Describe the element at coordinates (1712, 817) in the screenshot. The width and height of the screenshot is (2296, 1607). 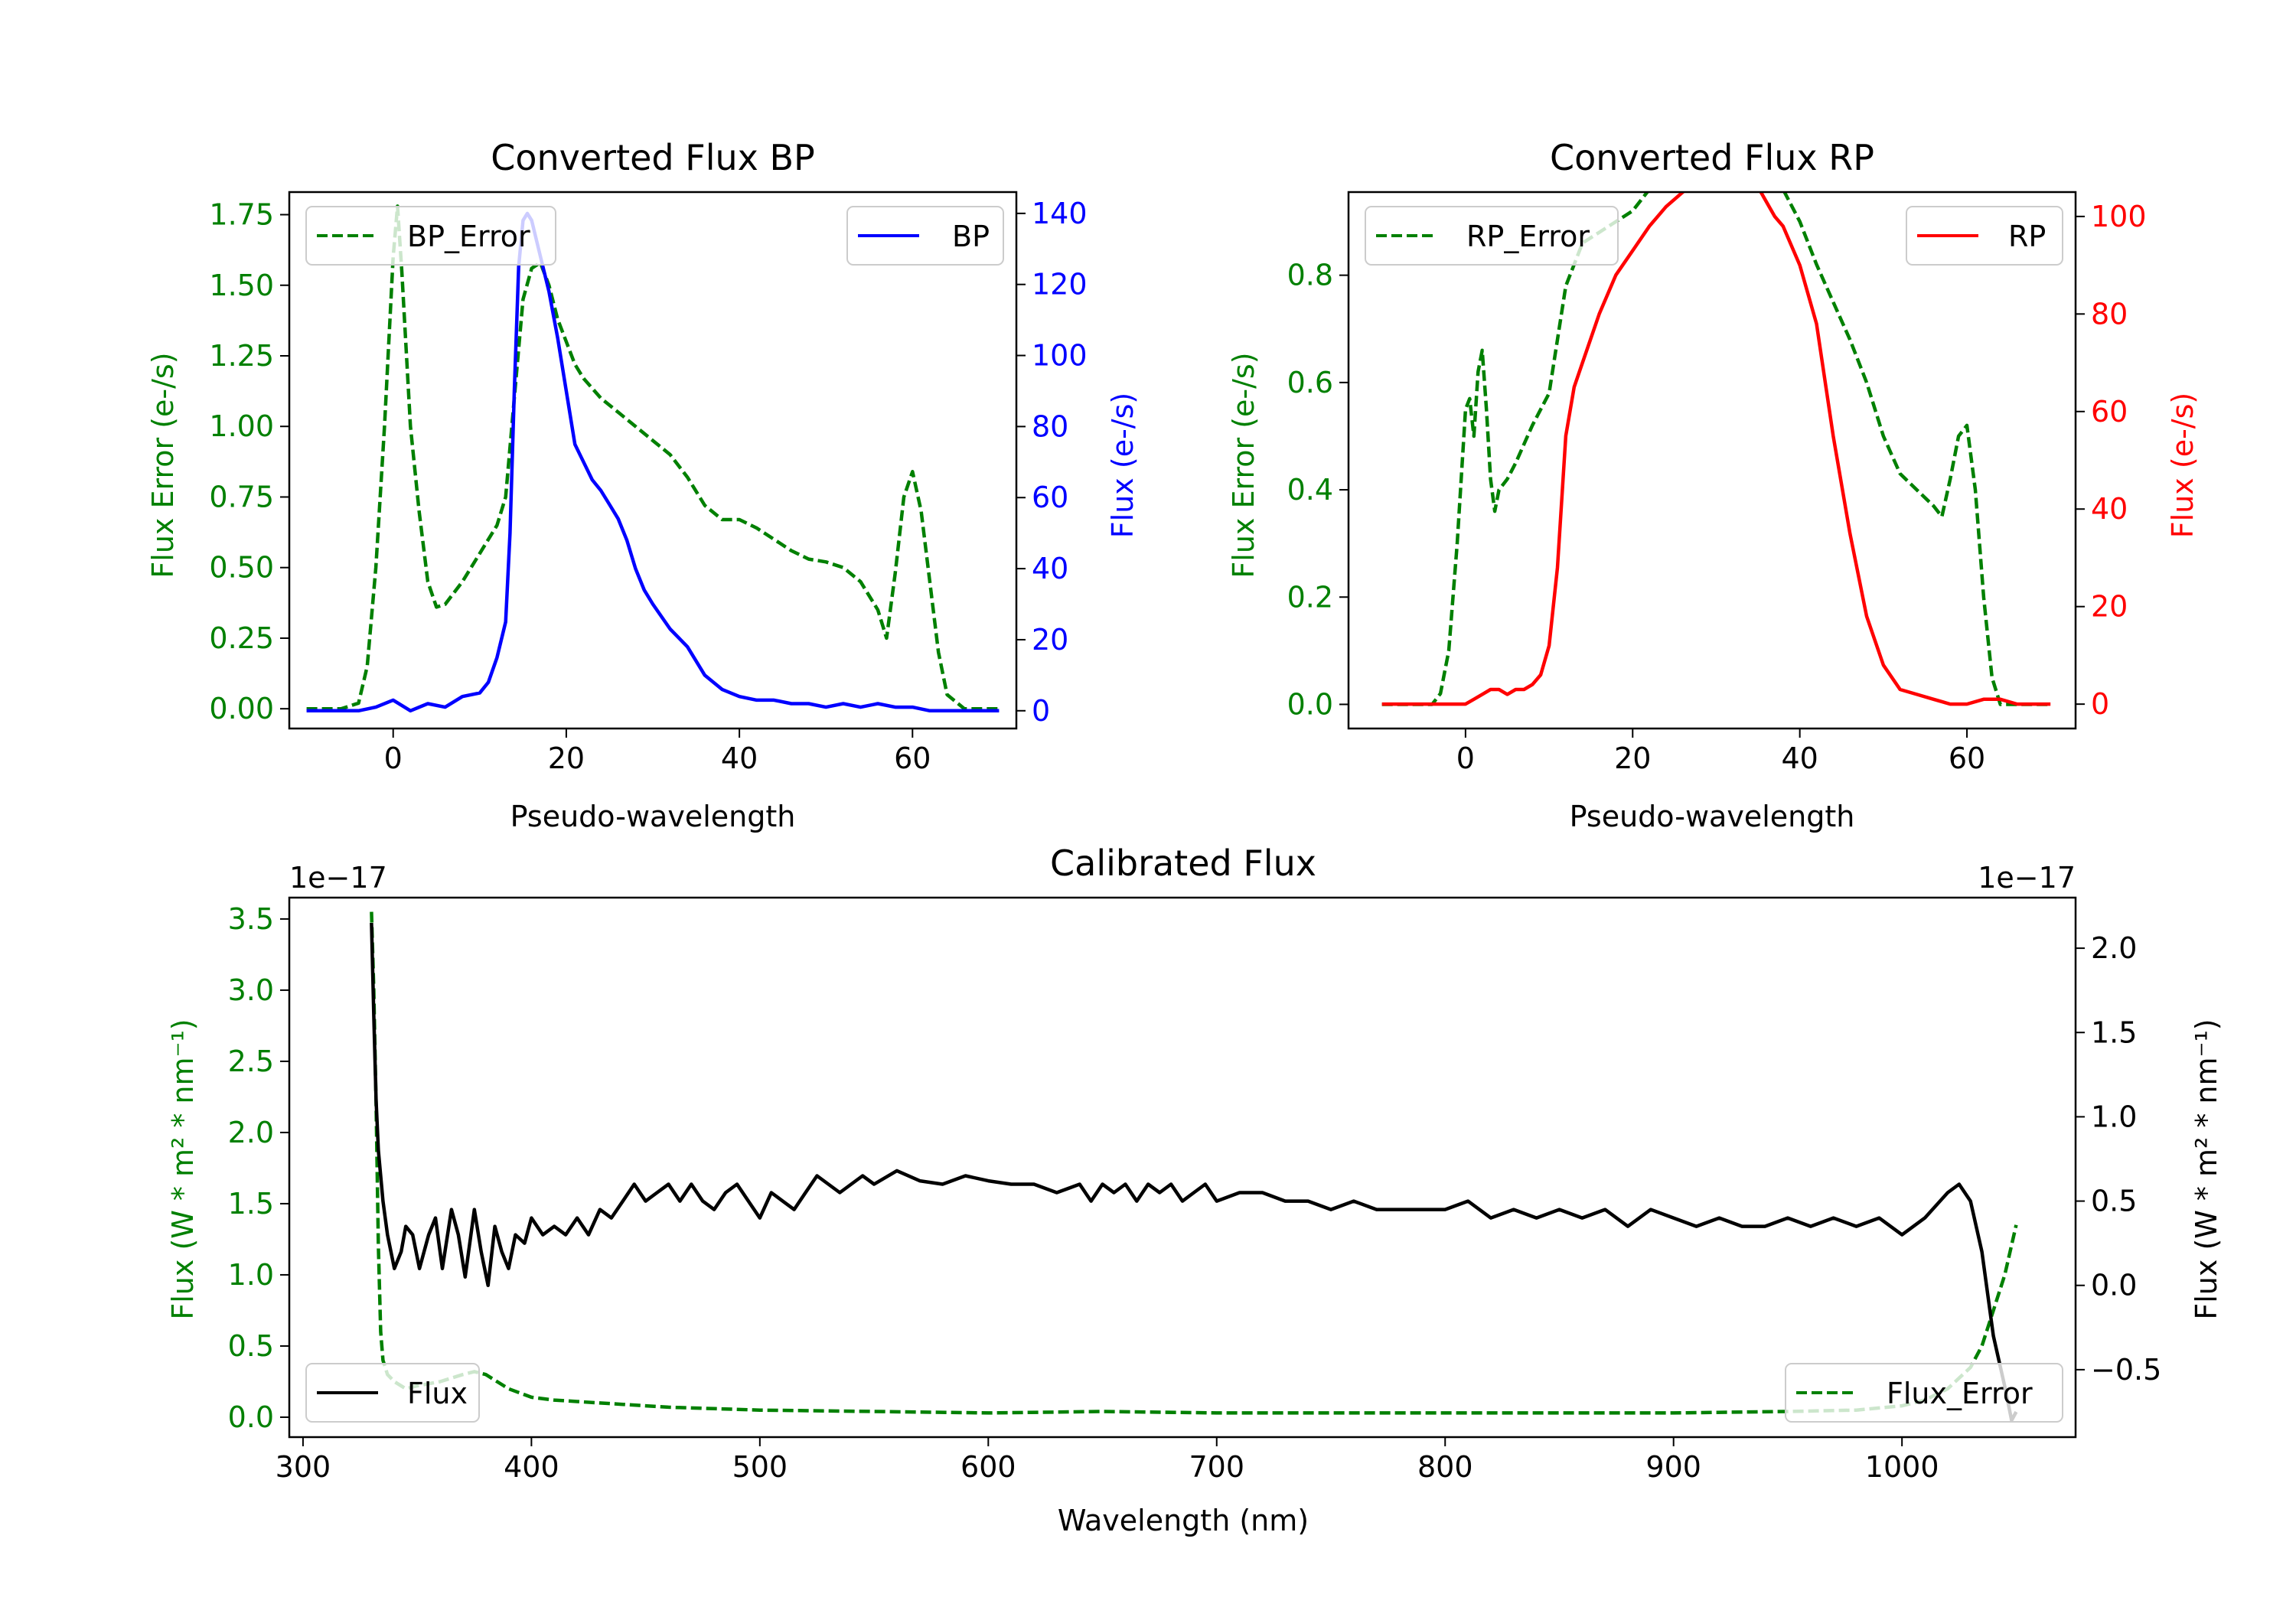
I see `rp-xlabel: Pseudo-wavelength` at that location.